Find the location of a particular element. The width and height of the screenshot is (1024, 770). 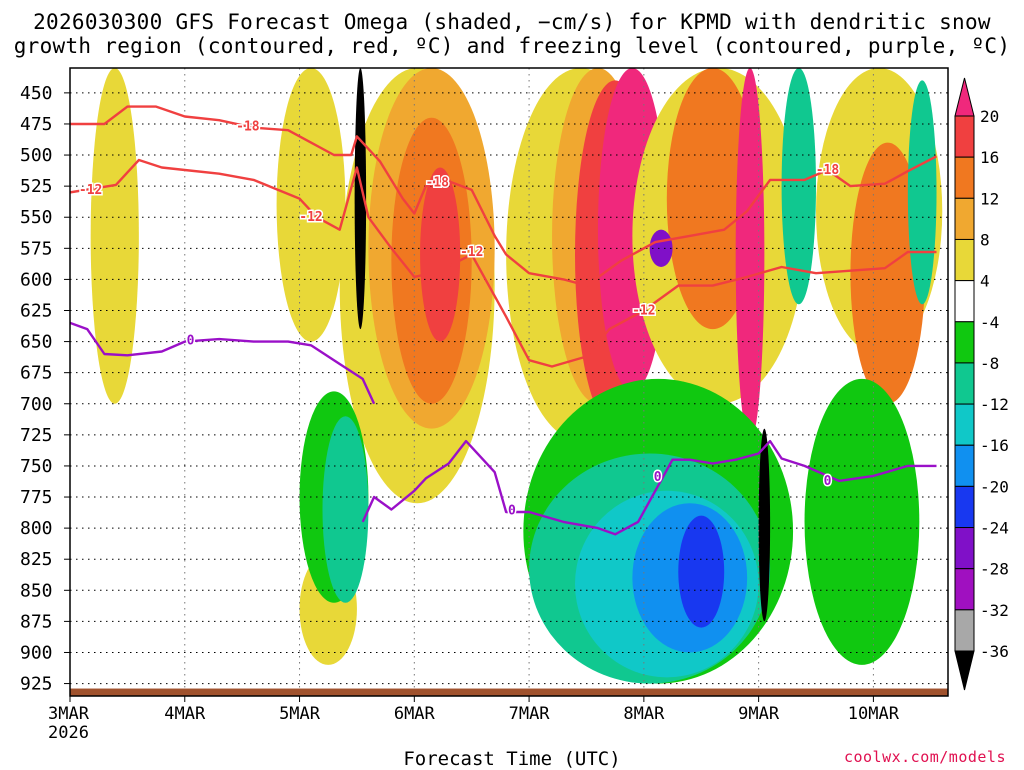

colorbar-label-1: 16 is located at coordinates (989, 157).